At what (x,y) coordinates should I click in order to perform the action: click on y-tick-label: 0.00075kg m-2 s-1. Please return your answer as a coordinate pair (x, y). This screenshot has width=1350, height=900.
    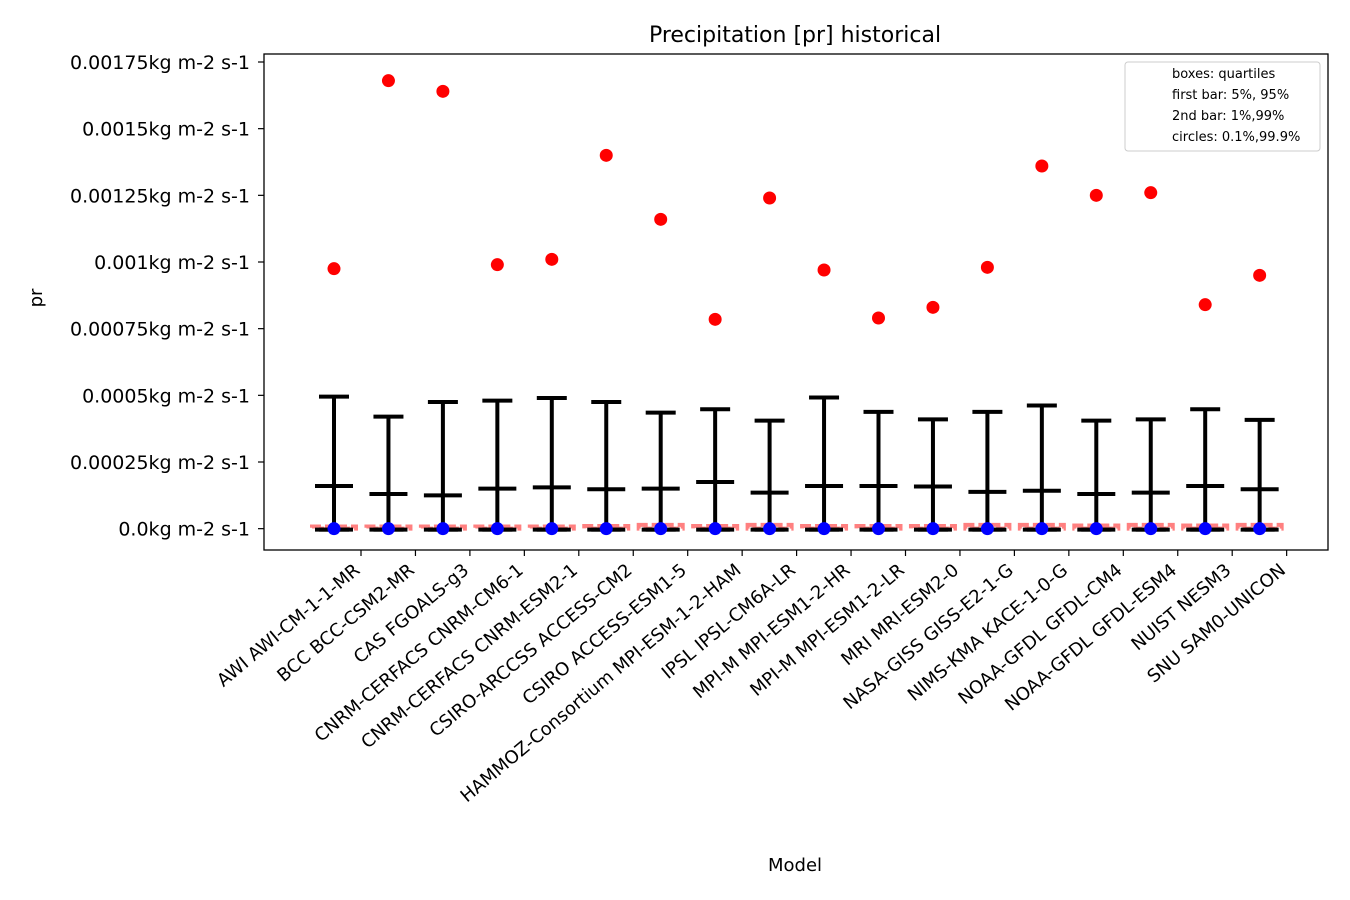
    Looking at the image, I should click on (160, 330).